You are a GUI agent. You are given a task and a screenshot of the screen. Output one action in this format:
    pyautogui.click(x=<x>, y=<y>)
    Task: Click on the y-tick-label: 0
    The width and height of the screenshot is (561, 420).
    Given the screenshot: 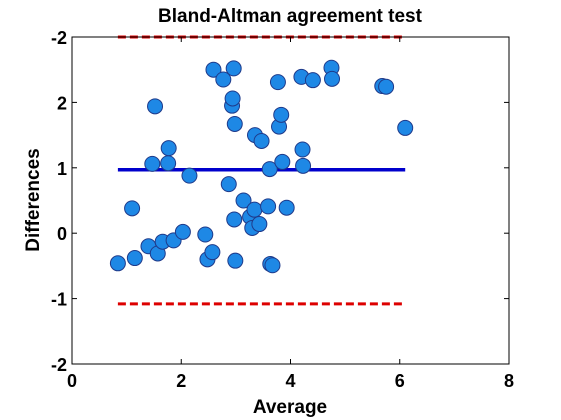 What is the action you would take?
    pyautogui.click(x=62, y=234)
    